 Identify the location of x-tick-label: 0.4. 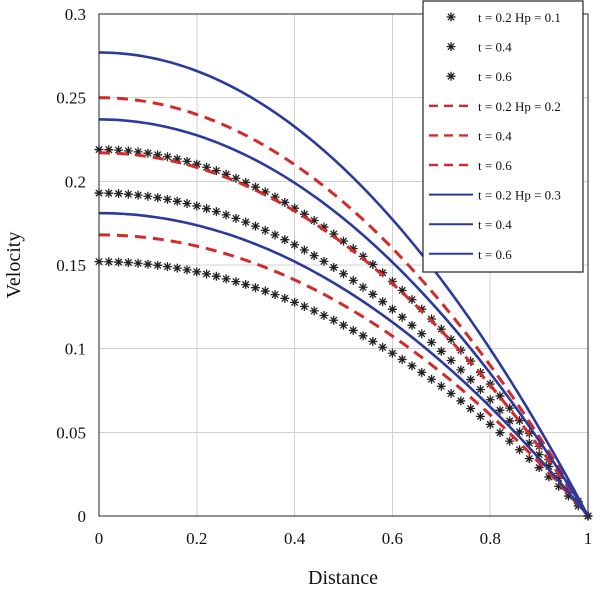
(295, 538).